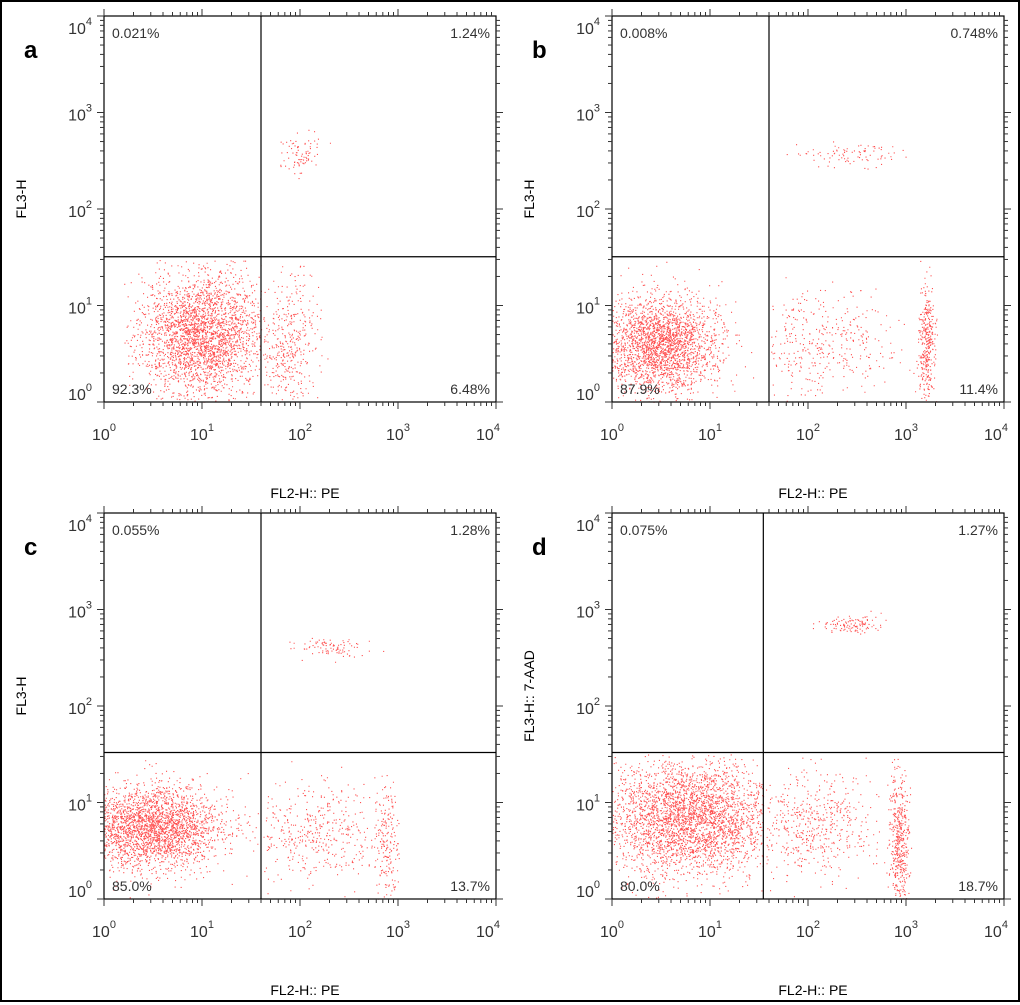 Image resolution: width=1020 pixels, height=1005 pixels. Describe the element at coordinates (643, 530) in the screenshot. I see `quadrant-pct-upper-left: 0.075%` at that location.